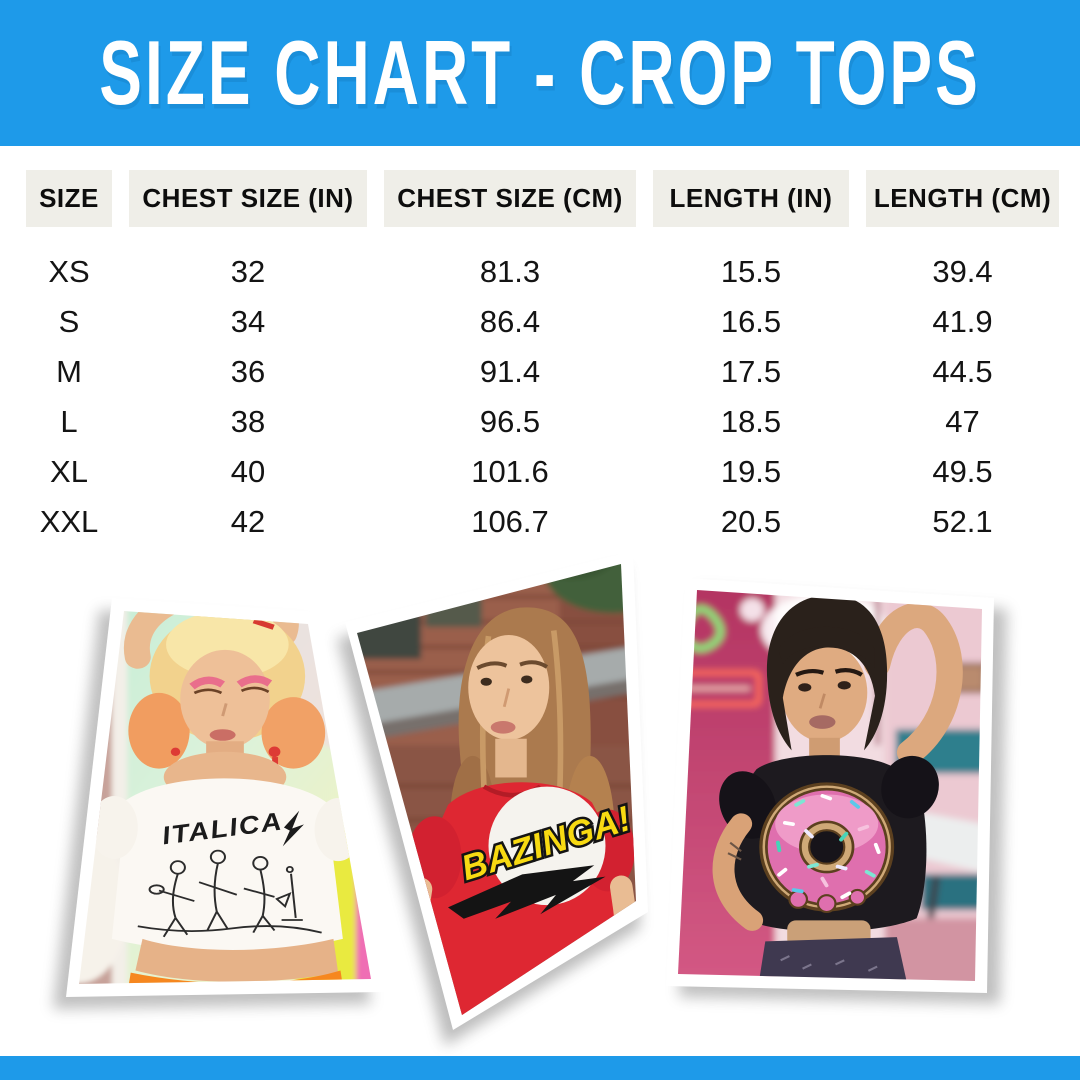  I want to click on cell-length-cm: 44.5, so click(962, 371).